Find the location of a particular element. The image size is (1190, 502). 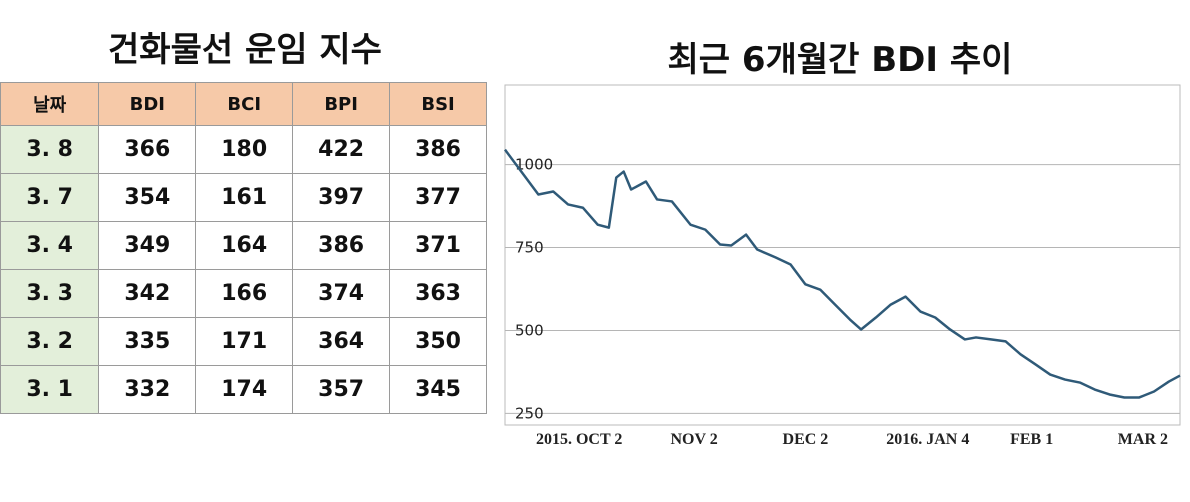

table-cell: 345 is located at coordinates (438, 389).